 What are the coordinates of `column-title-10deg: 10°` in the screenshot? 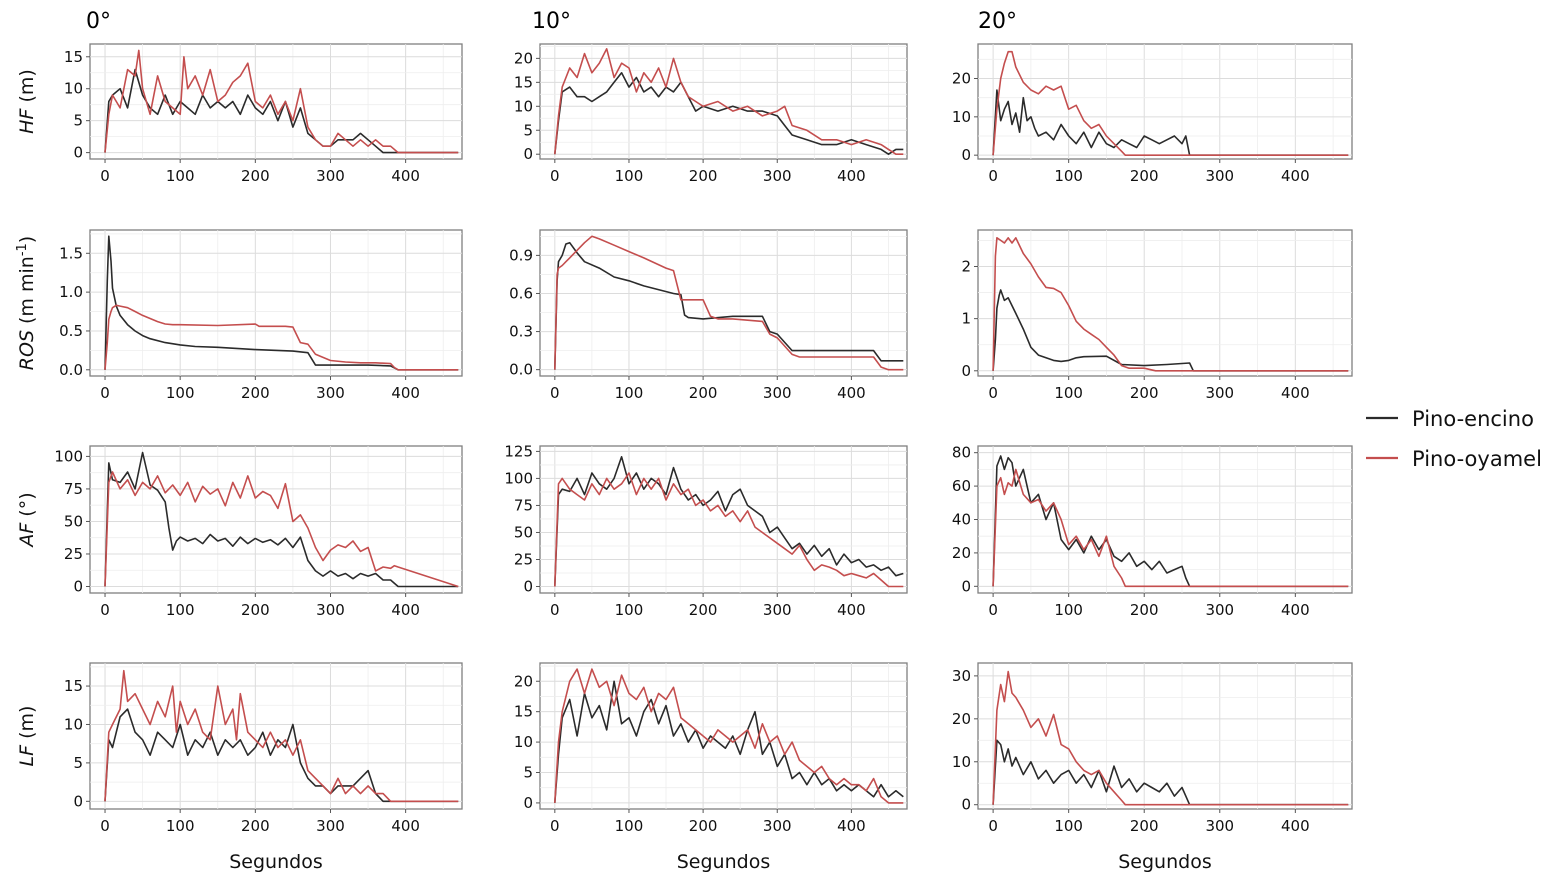 It's located at (551, 21).